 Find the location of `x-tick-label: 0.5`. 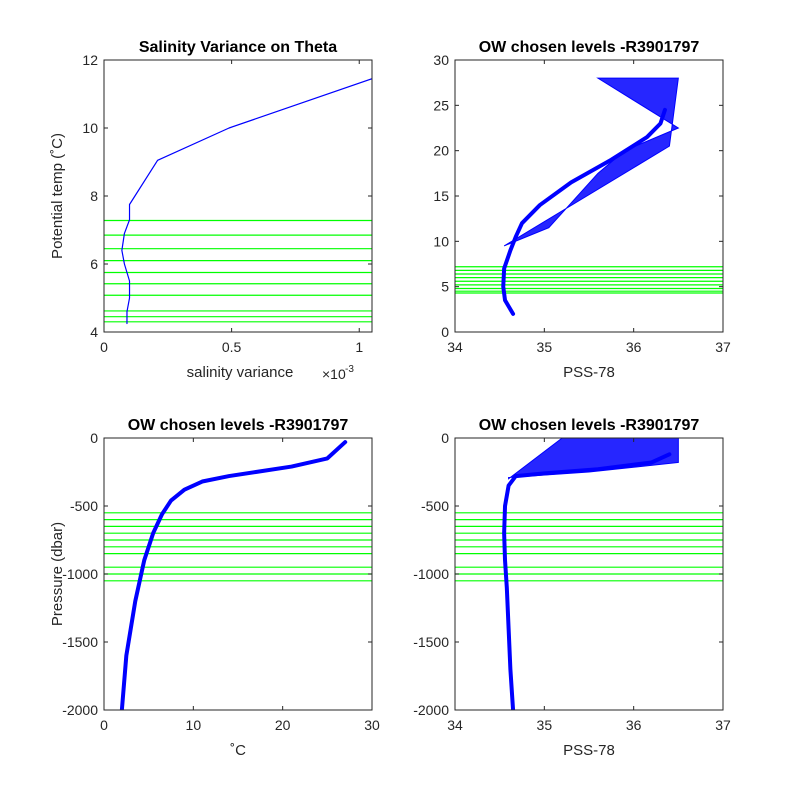

x-tick-label: 0.5 is located at coordinates (232, 347).